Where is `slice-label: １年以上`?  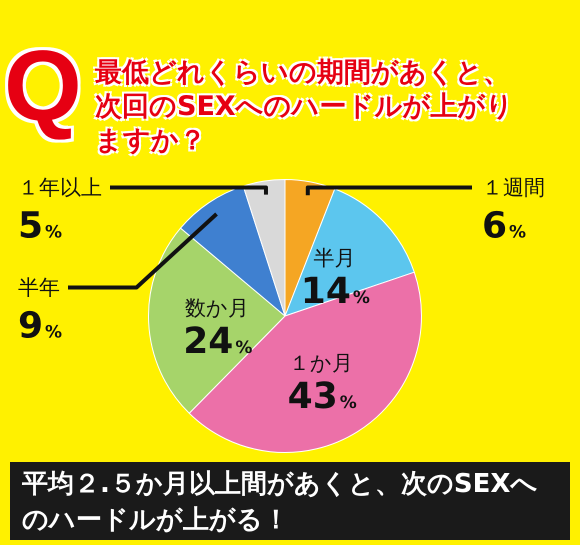 slice-label: １年以上 is located at coordinates (60, 188).